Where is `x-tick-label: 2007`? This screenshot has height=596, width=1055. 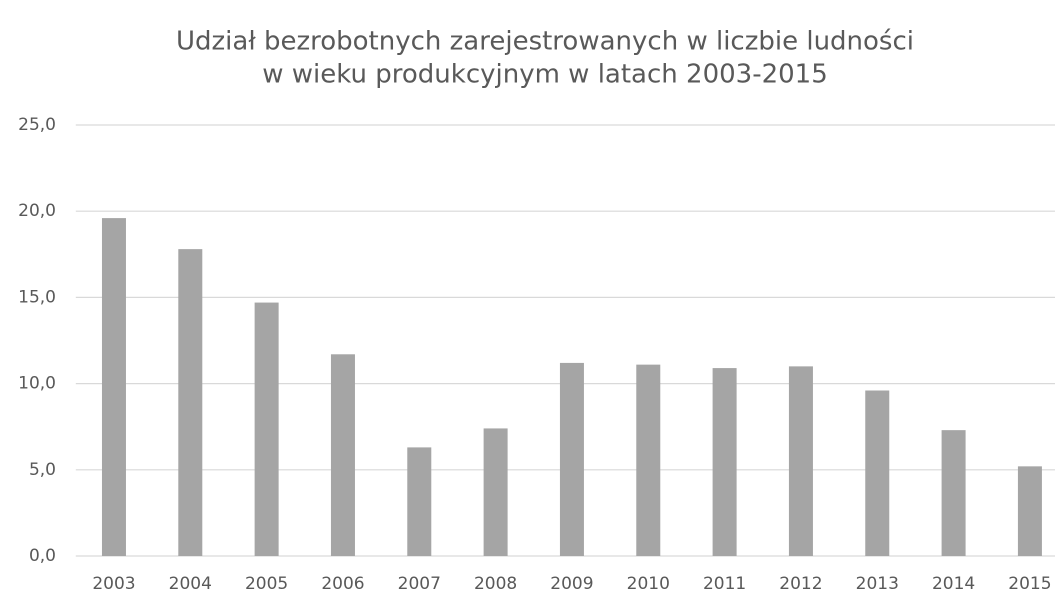 x-tick-label: 2007 is located at coordinates (419, 584).